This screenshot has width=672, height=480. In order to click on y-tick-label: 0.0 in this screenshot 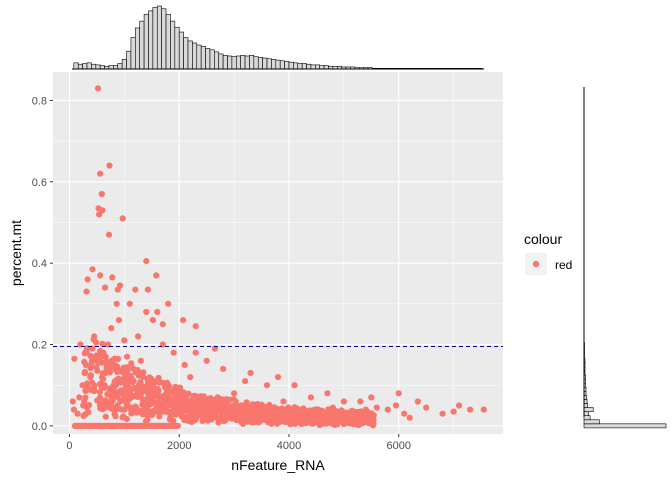, I will do `click(39, 427)`.